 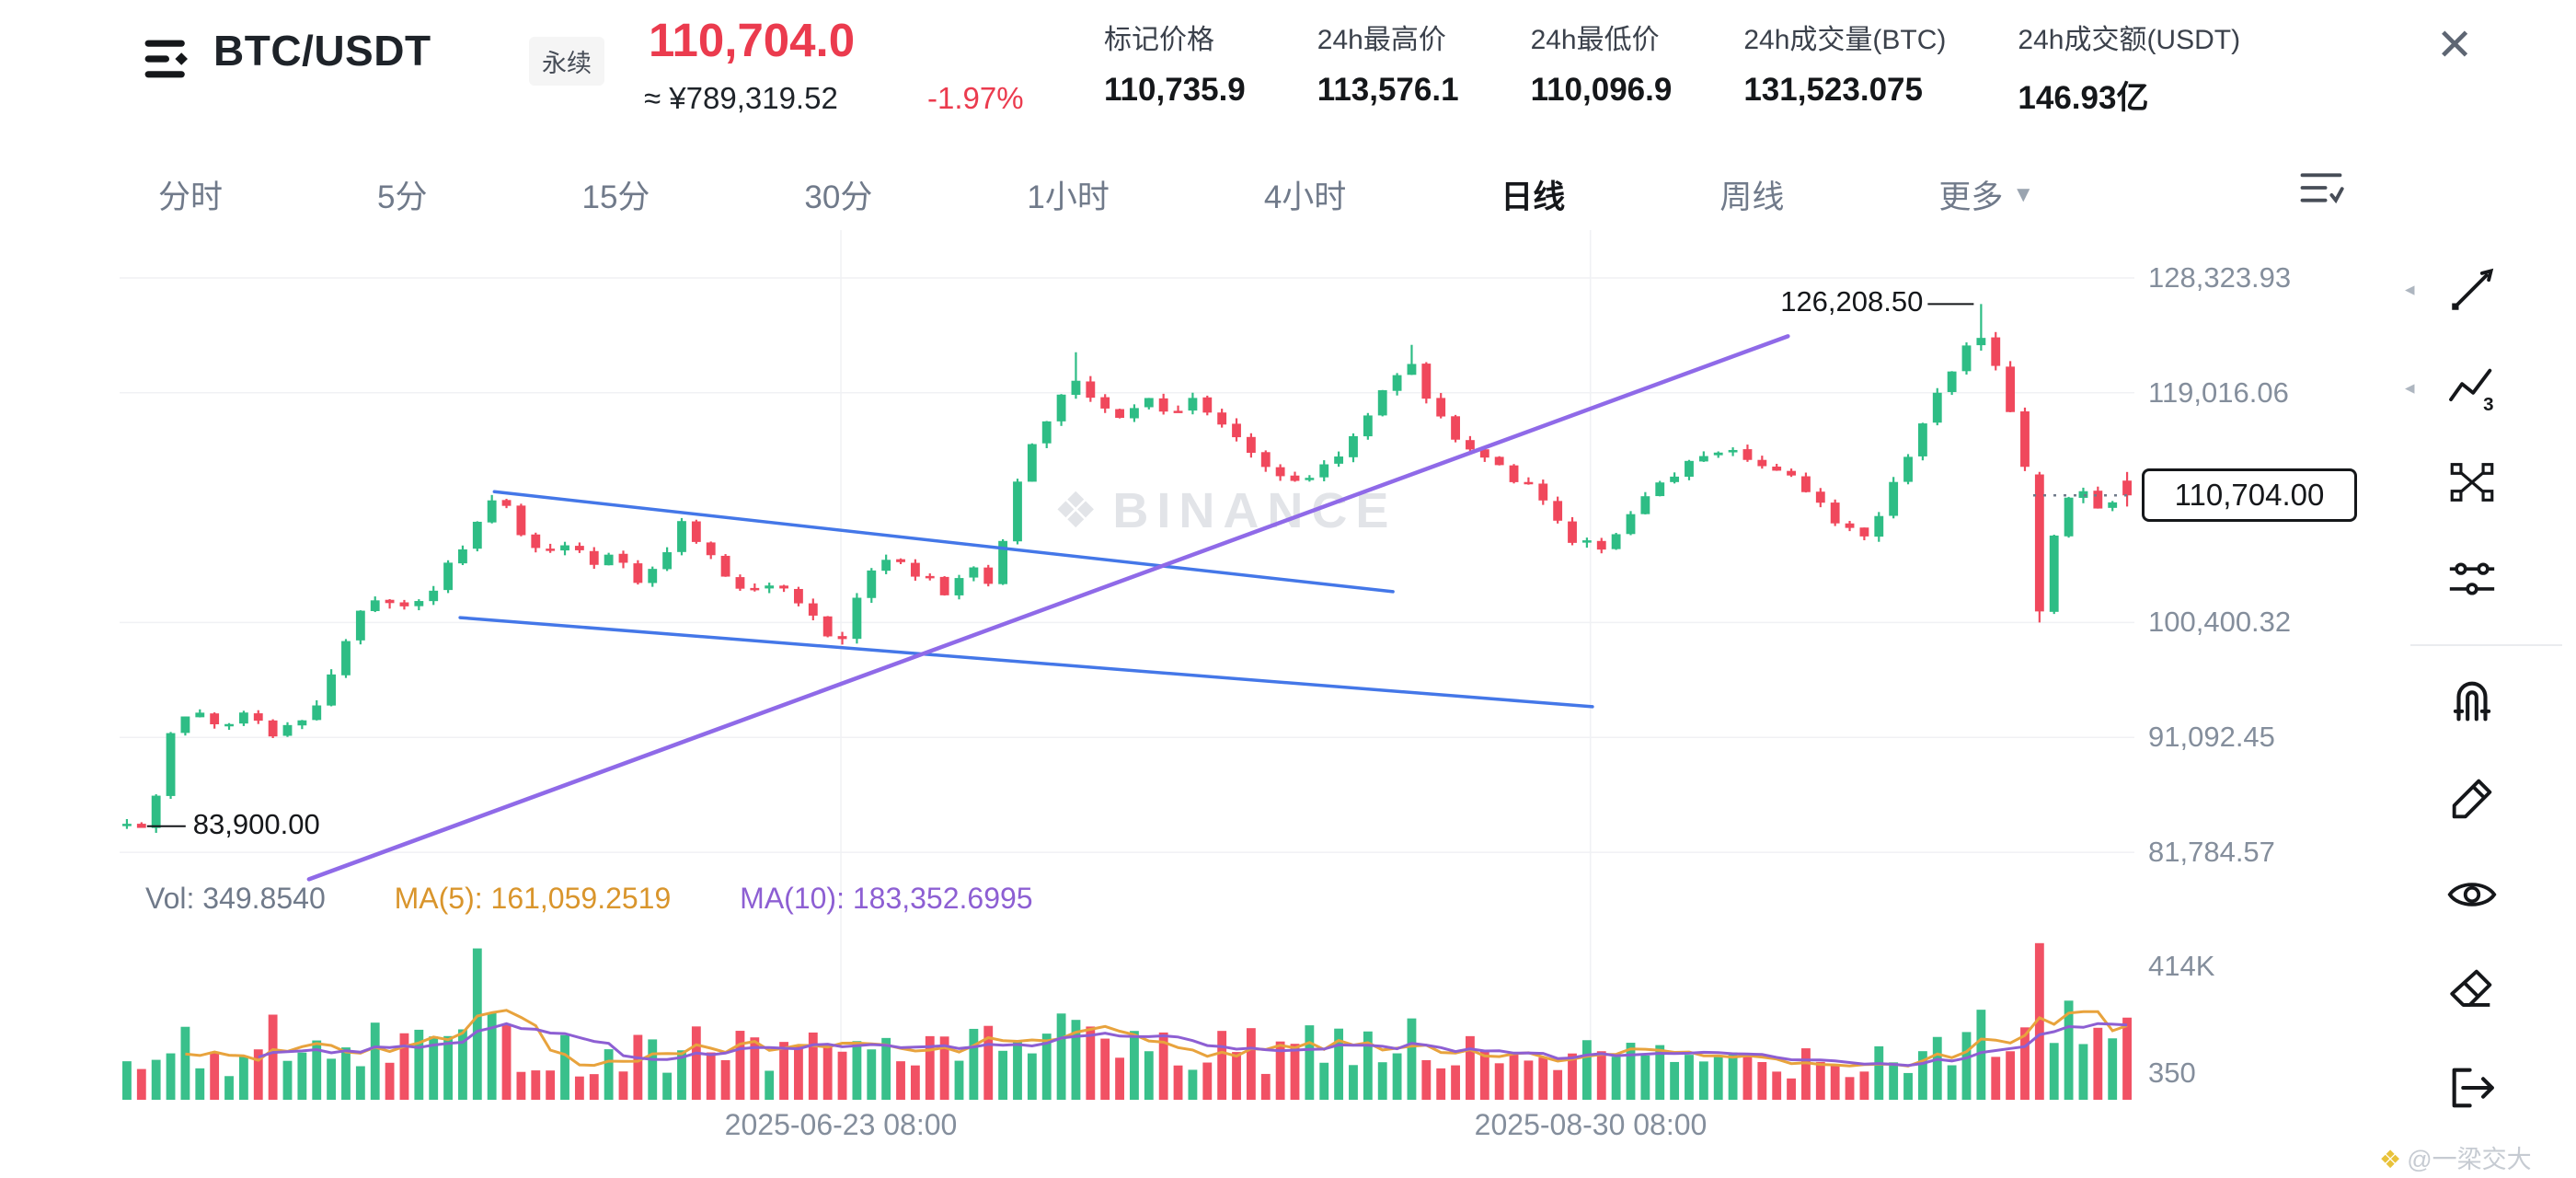 What do you see at coordinates (741, 98) in the screenshot?
I see `fiat-price: ≈ ¥789,319.52` at bounding box center [741, 98].